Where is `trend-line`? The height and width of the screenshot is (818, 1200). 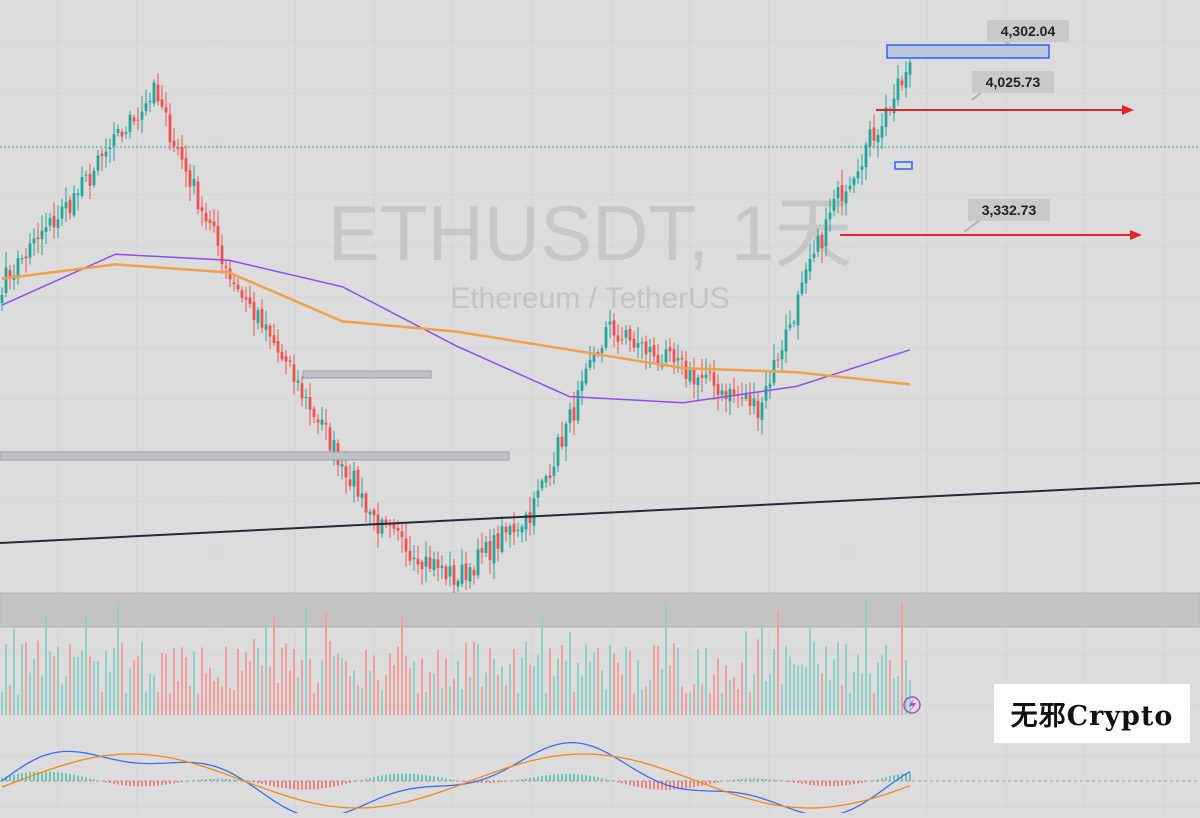 trend-line is located at coordinates (600, 513).